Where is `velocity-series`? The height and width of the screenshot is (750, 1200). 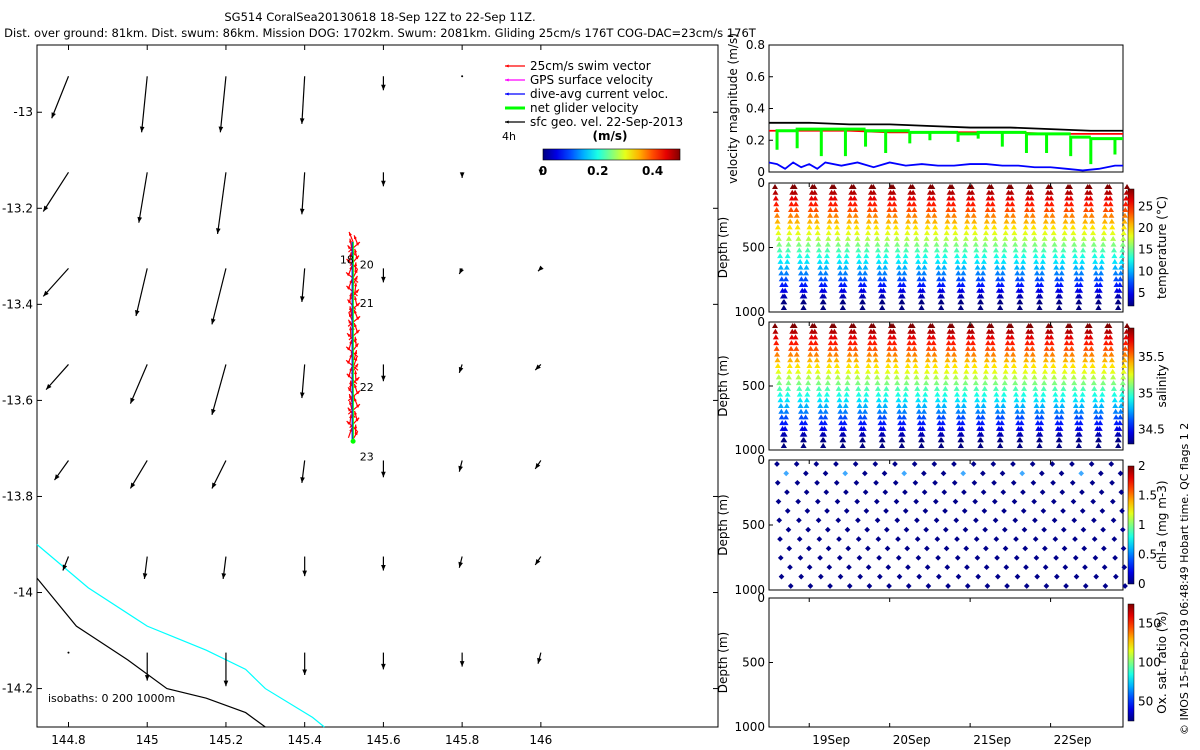 velocity-series is located at coordinates (946, 126).